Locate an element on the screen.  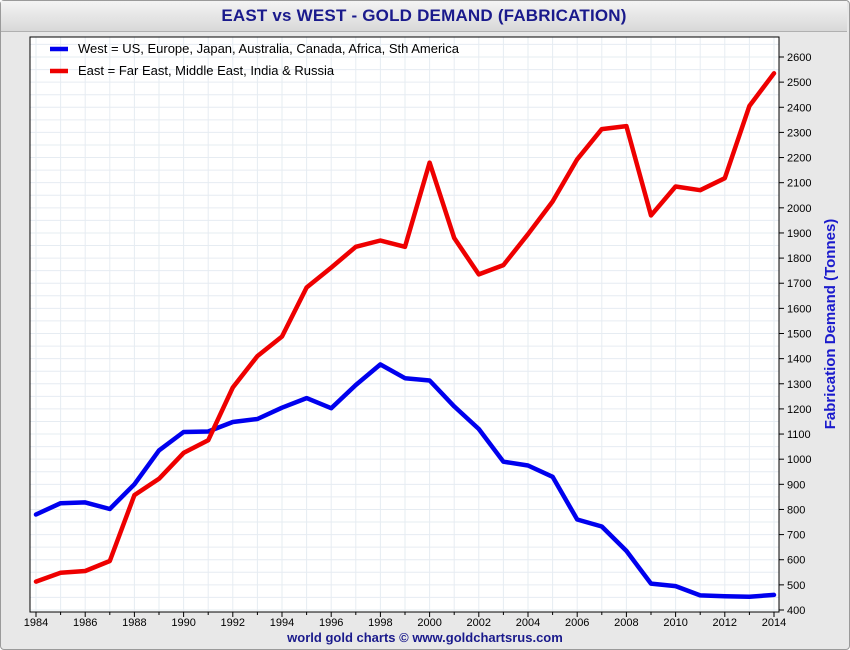
y-tick-label: 1100 is located at coordinates (799, 435).